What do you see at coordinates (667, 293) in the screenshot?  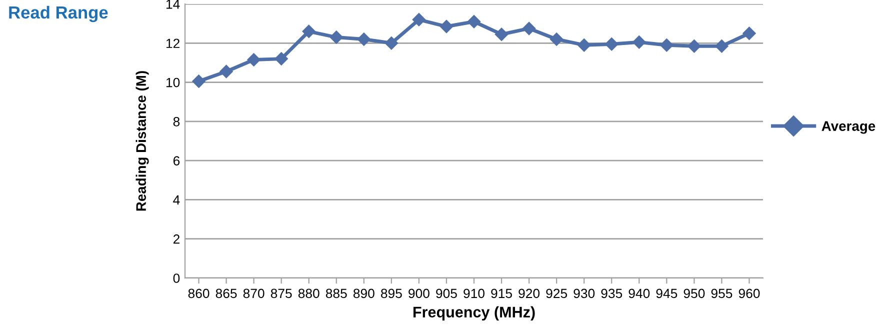 I see `x-tick-label: 945` at bounding box center [667, 293].